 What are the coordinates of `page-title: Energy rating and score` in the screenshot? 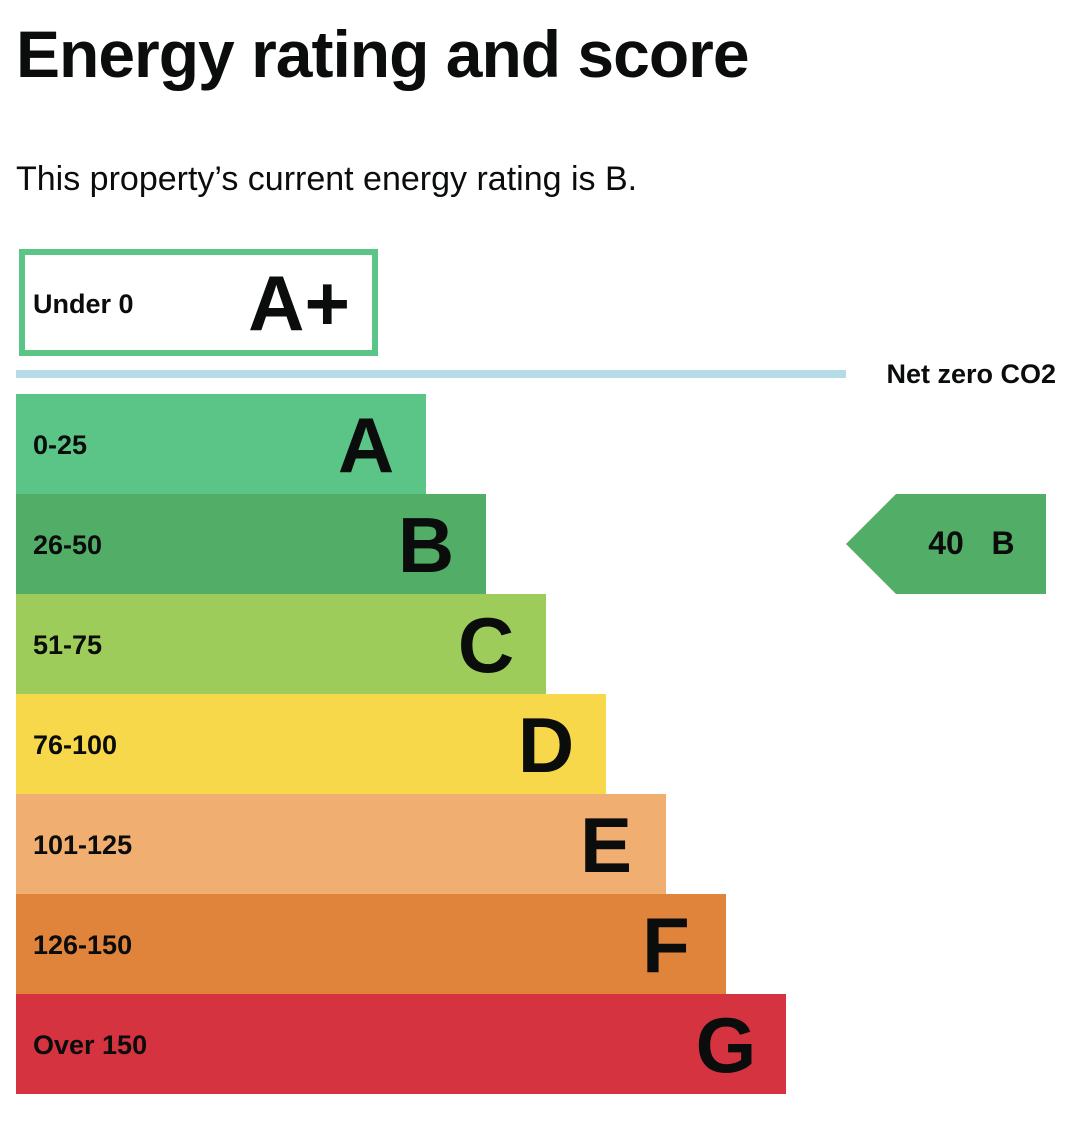 It's located at (383, 54).